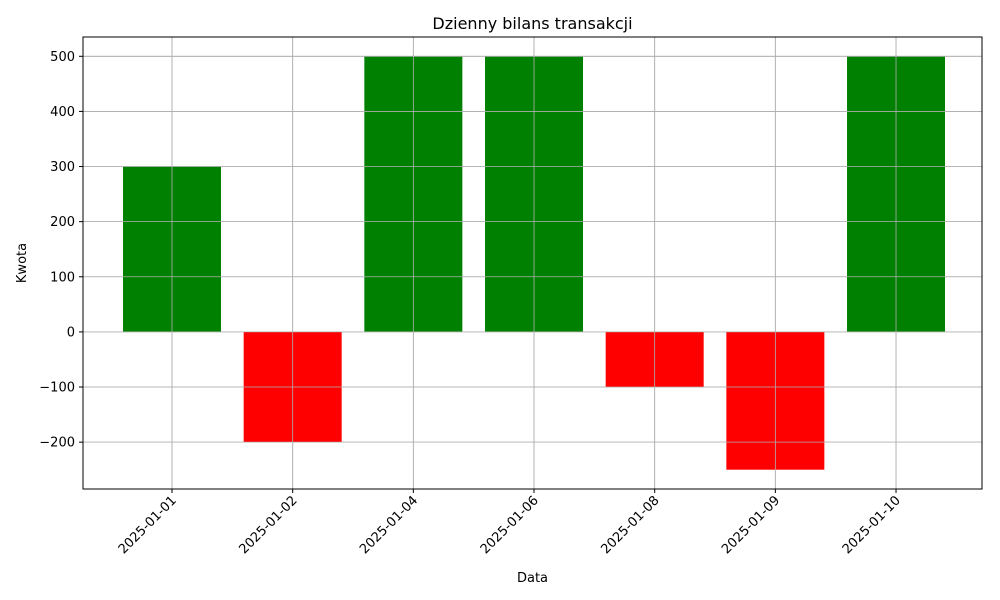  What do you see at coordinates (630, 525) in the screenshot?
I see `x-tick-label: 2025-01-08` at bounding box center [630, 525].